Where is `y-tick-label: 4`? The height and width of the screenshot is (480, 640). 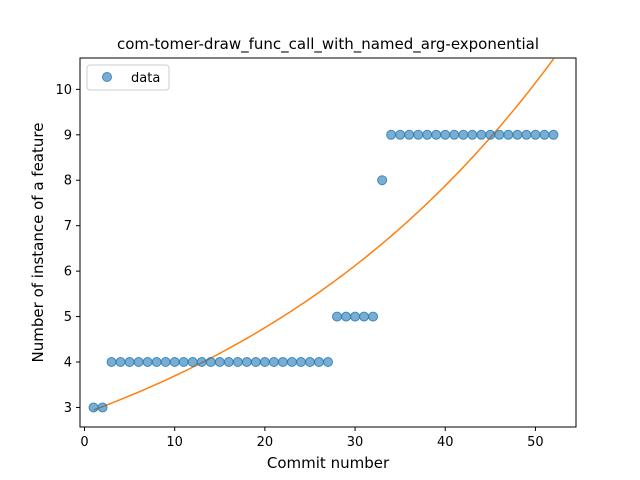 y-tick-label: 4 is located at coordinates (68, 363).